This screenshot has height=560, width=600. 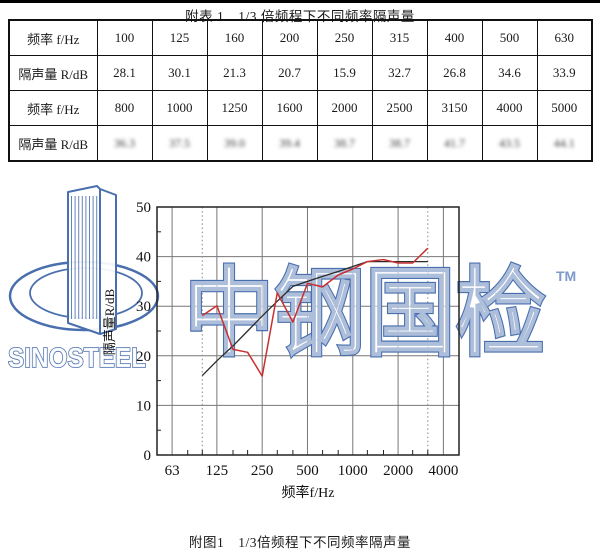 What do you see at coordinates (443, 471) in the screenshot?
I see `x-tick-label: 4000` at bounding box center [443, 471].